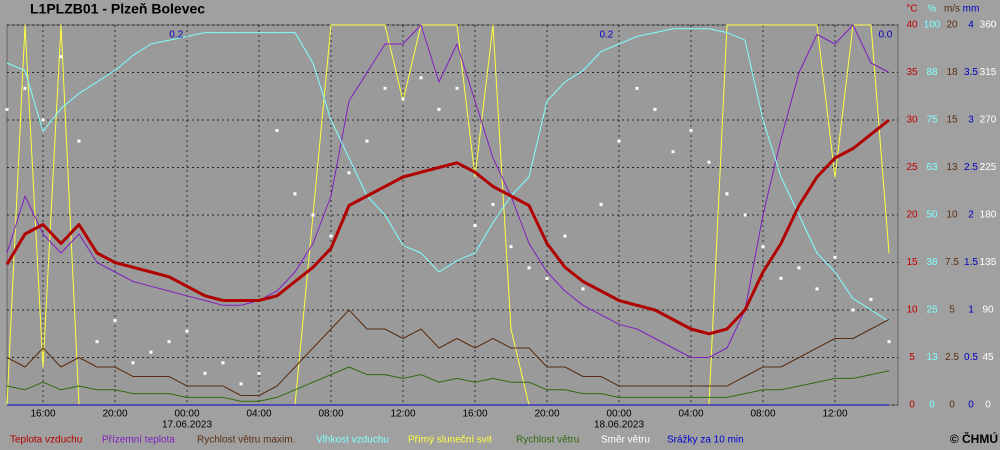 This screenshot has width=1000, height=450. What do you see at coordinates (932, 215) in the screenshot?
I see `y-tick-label: 50` at bounding box center [932, 215].